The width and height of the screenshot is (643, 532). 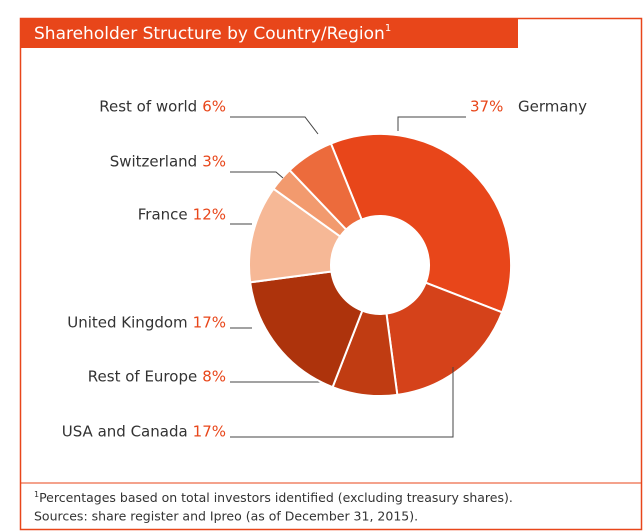 I want to click on footnote-marker: 1, so click(x=36, y=494).